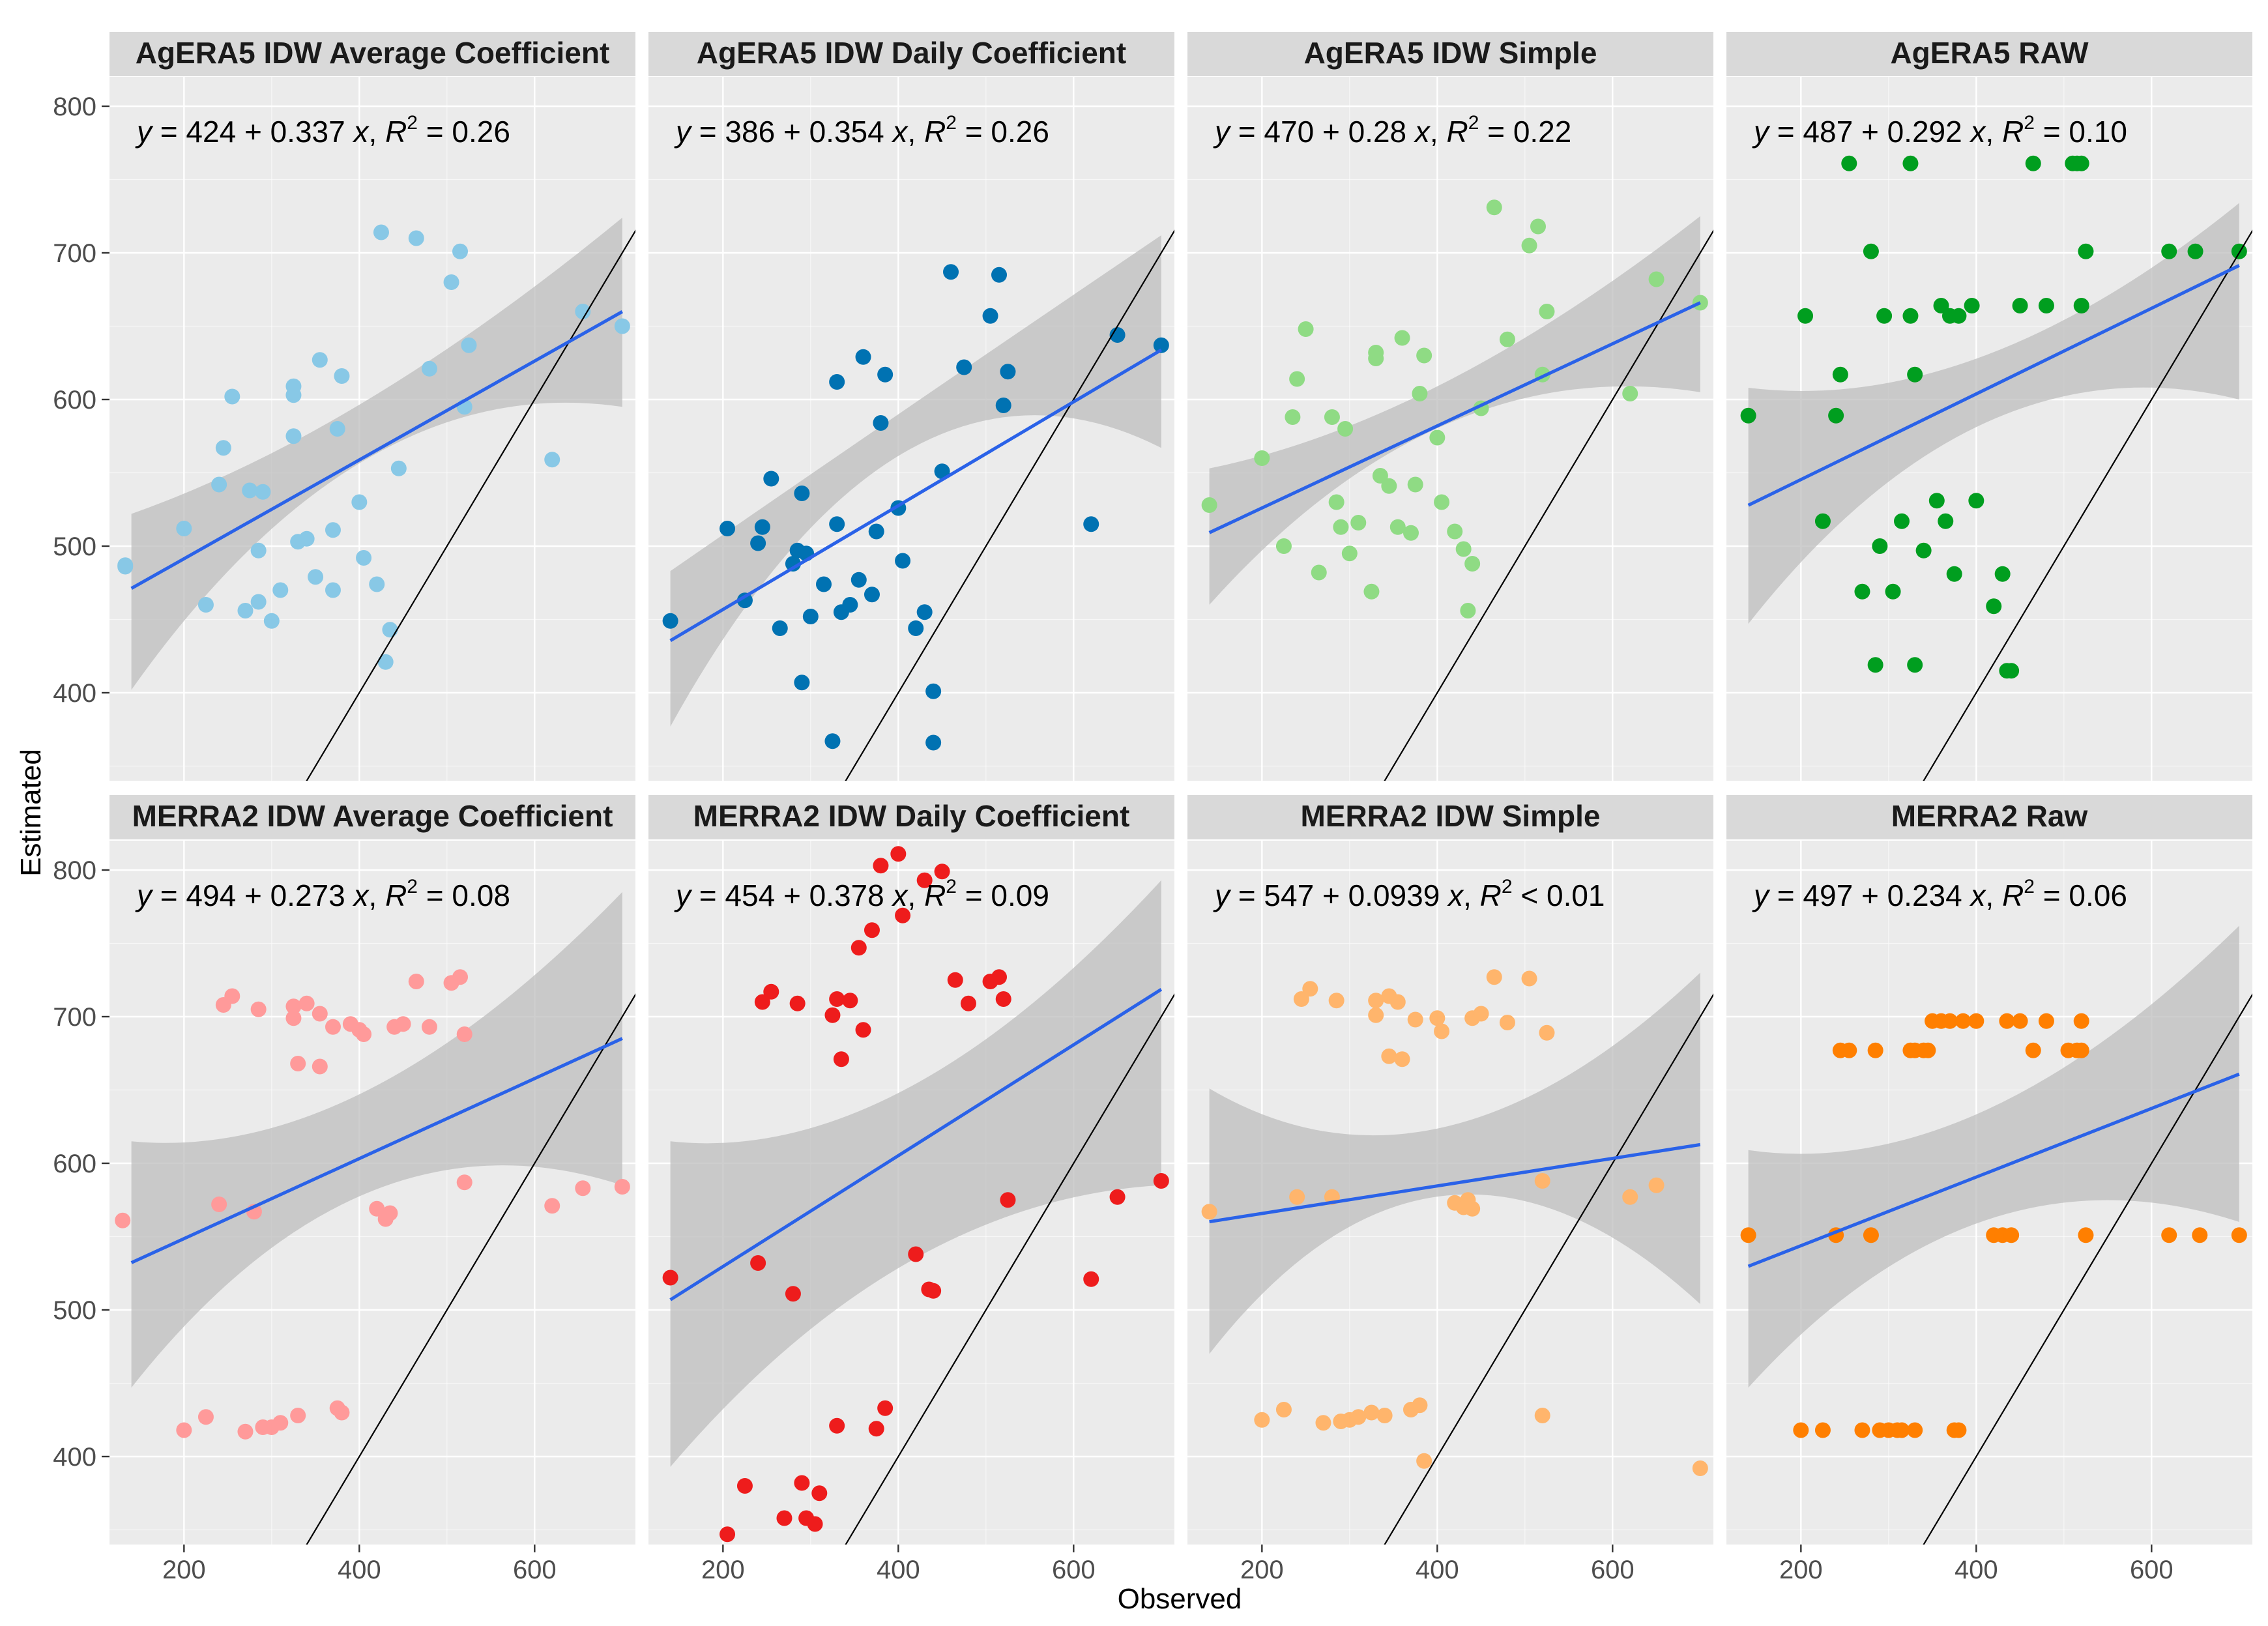  What do you see at coordinates (74, 1164) in the screenshot?
I see `y-tick-label: 600` at bounding box center [74, 1164].